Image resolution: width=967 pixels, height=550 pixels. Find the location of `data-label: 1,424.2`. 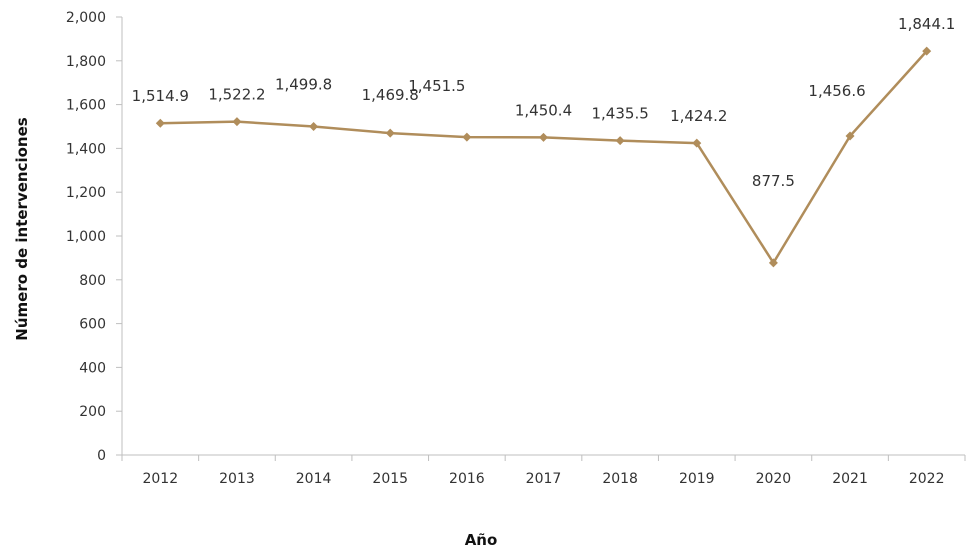

data-label: 1,424.2 is located at coordinates (698, 116).